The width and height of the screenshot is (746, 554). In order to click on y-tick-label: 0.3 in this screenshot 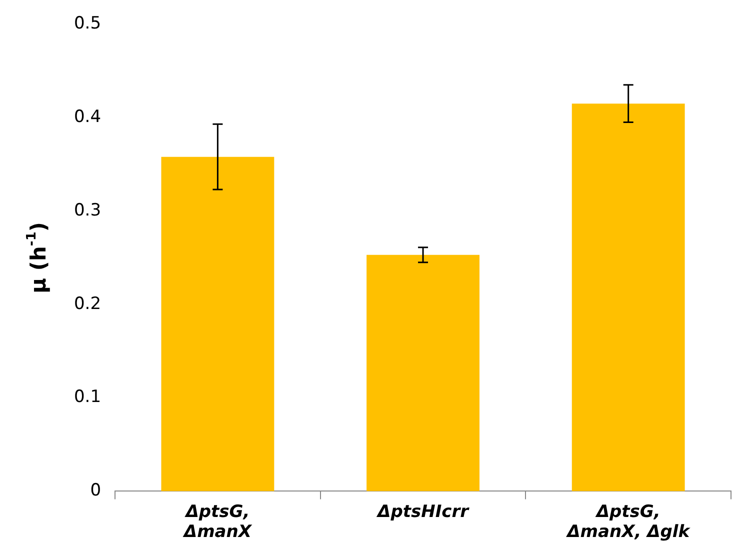, I will do `click(88, 210)`.